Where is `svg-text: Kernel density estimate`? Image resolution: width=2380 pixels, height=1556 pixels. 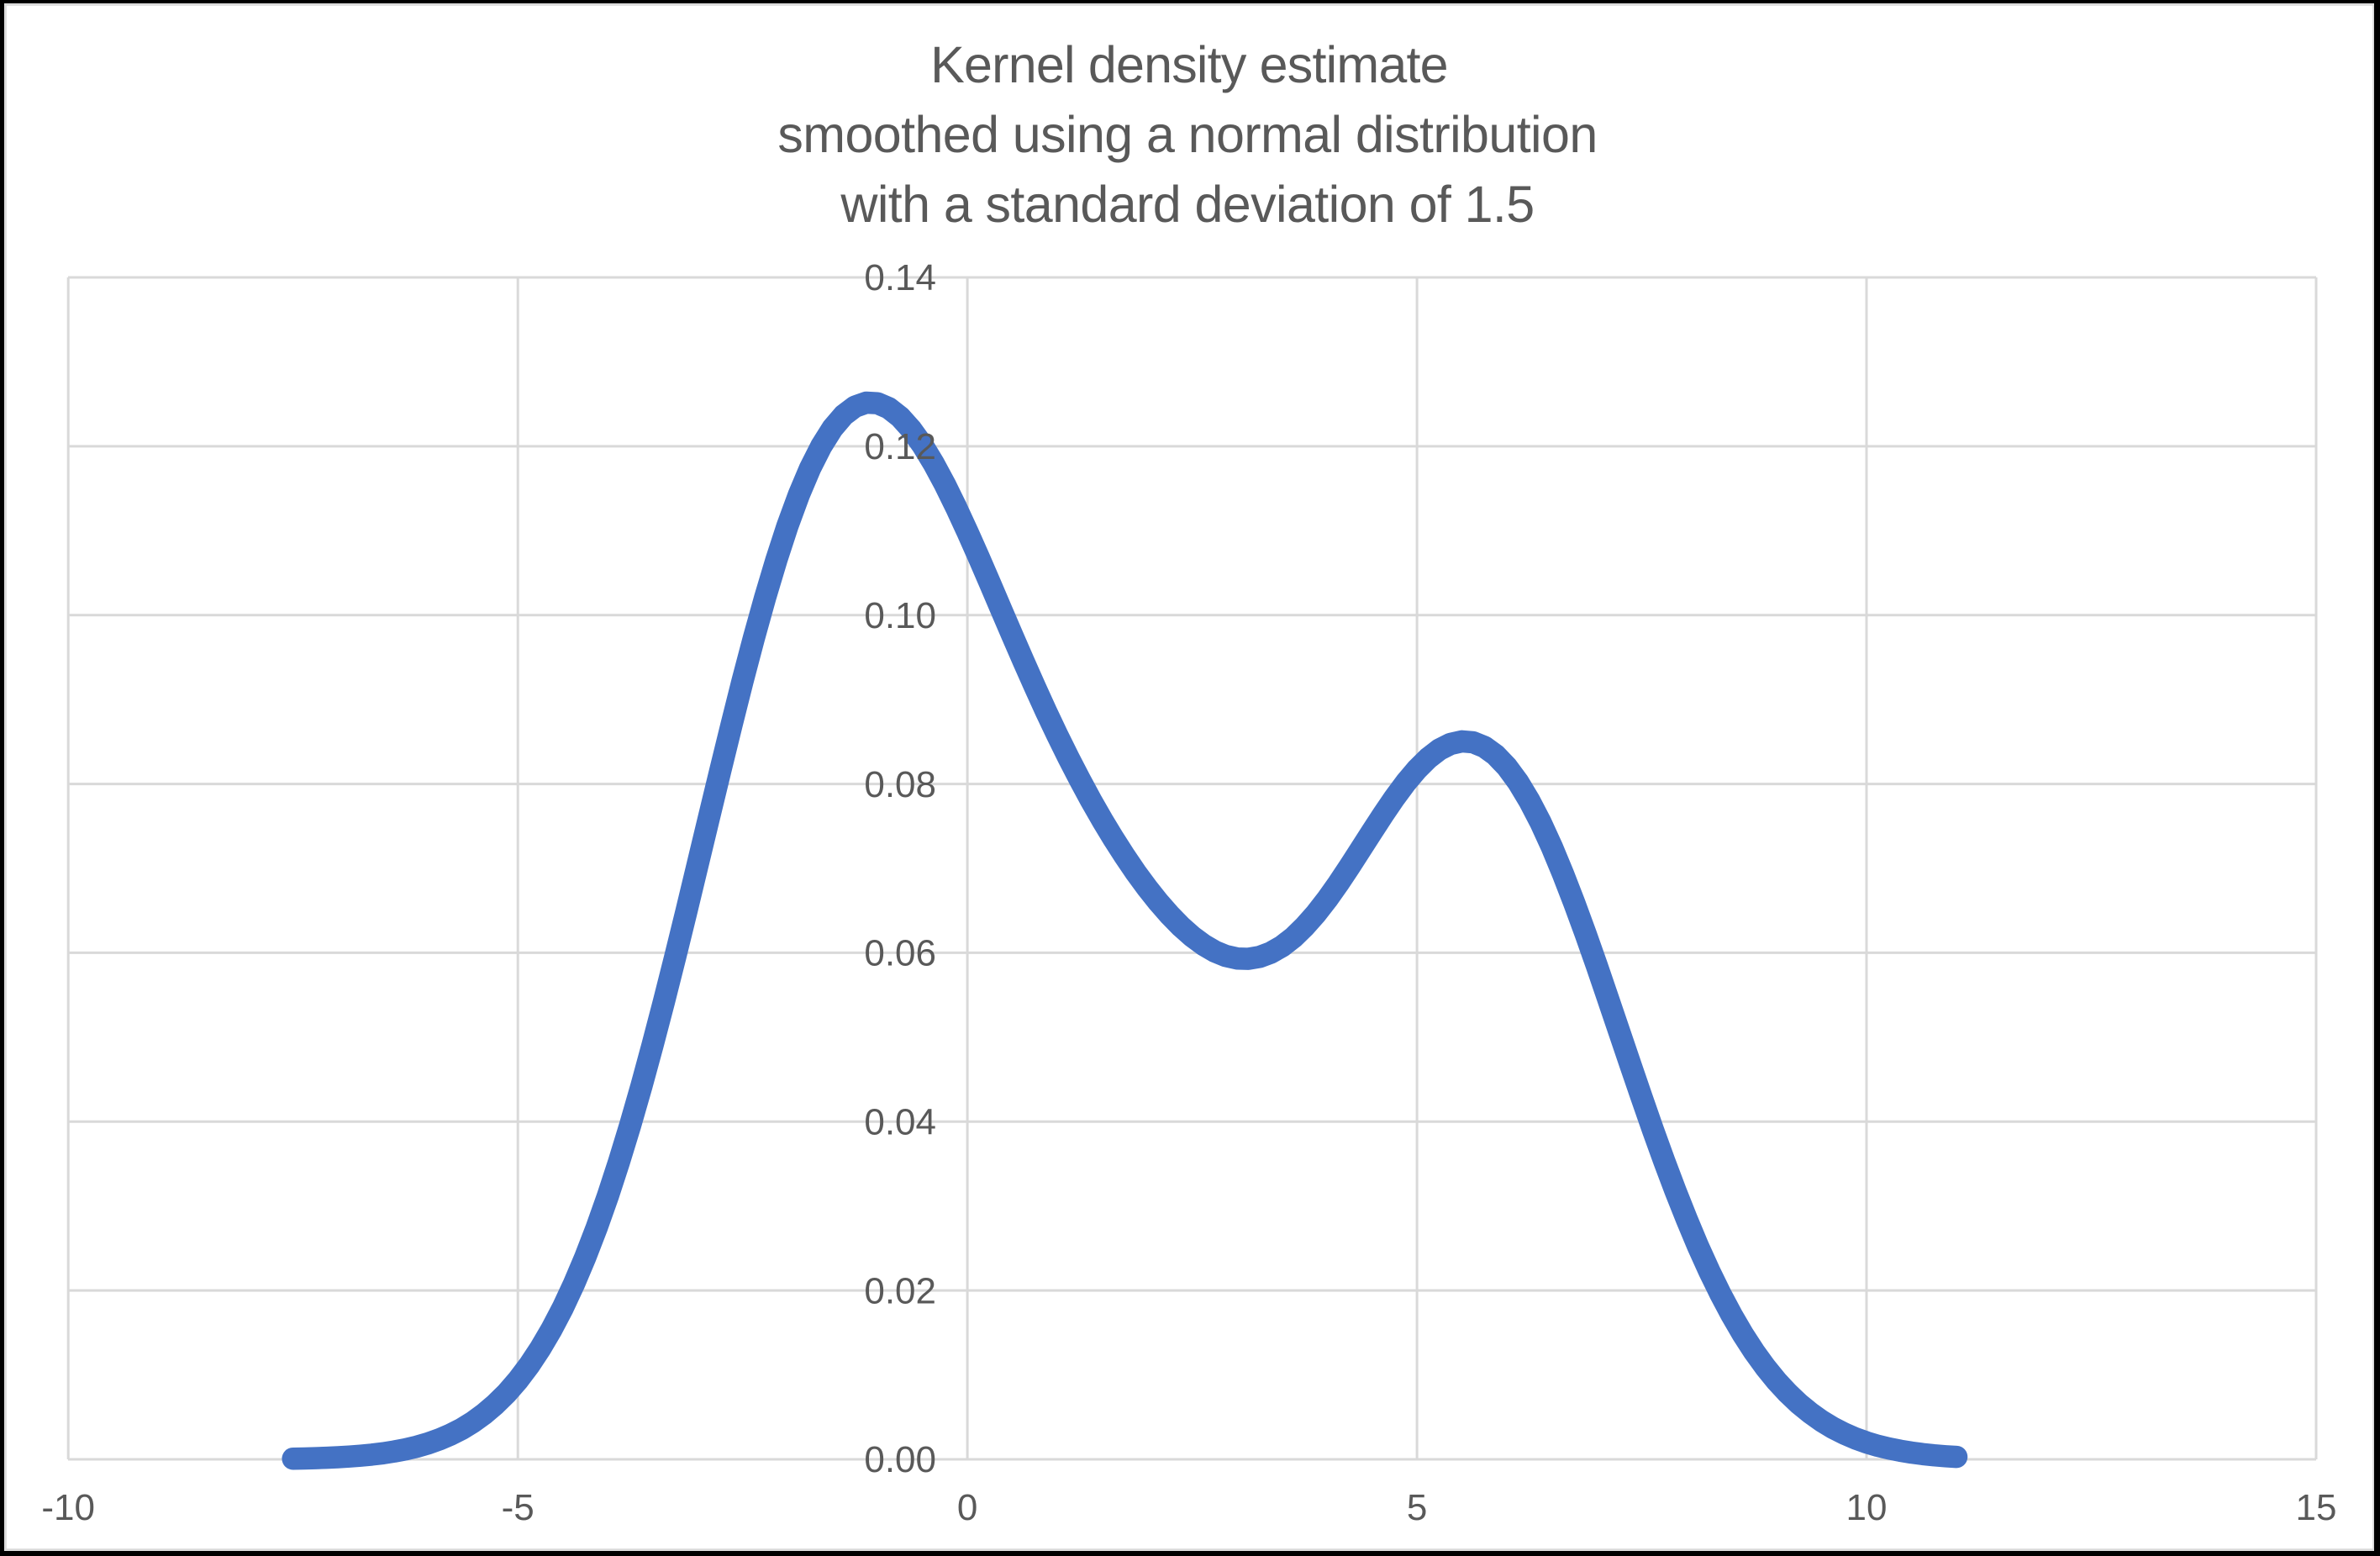
svg-text: Kernel density estimate is located at coordinates (1189, 64).